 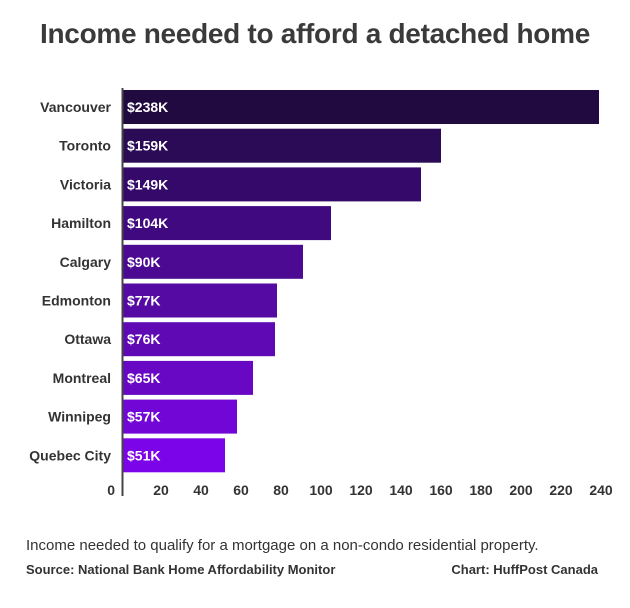 I want to click on x-tick-label: 120, so click(x=361, y=490).